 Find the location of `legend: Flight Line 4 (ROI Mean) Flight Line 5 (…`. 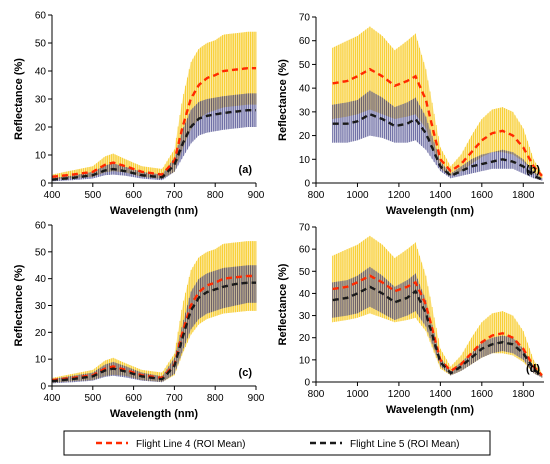

legend: Flight Line 4 (ROI Mean) Flight Line 5 (… is located at coordinates (277, 443).